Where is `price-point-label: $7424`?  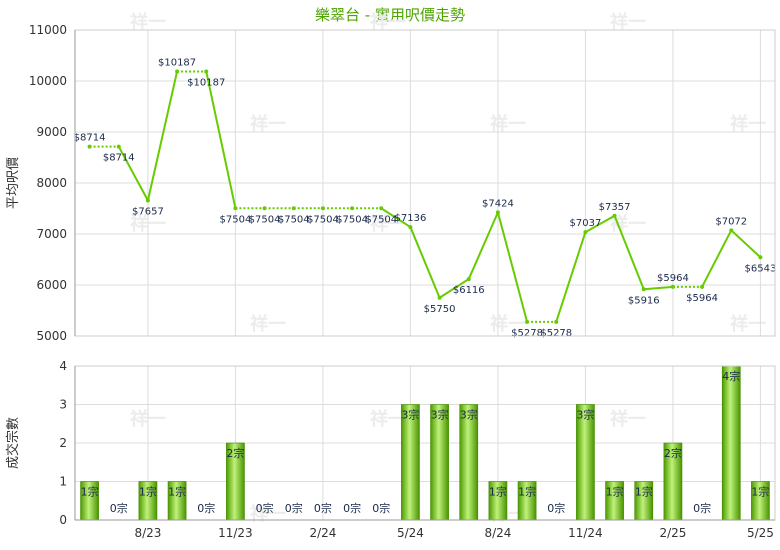 price-point-label: $7424 is located at coordinates (498, 203).